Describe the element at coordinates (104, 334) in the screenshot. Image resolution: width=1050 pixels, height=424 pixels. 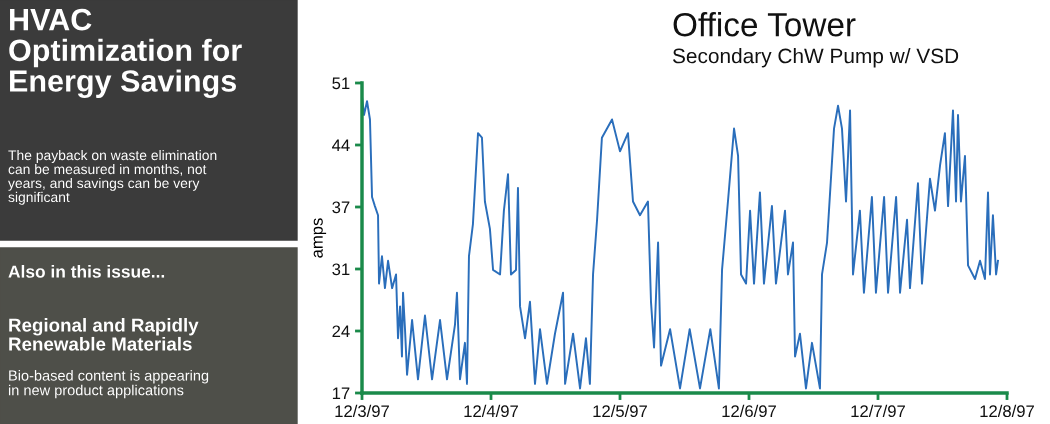
I see `text: Regional and Rapidly Renewable Materials` at that location.